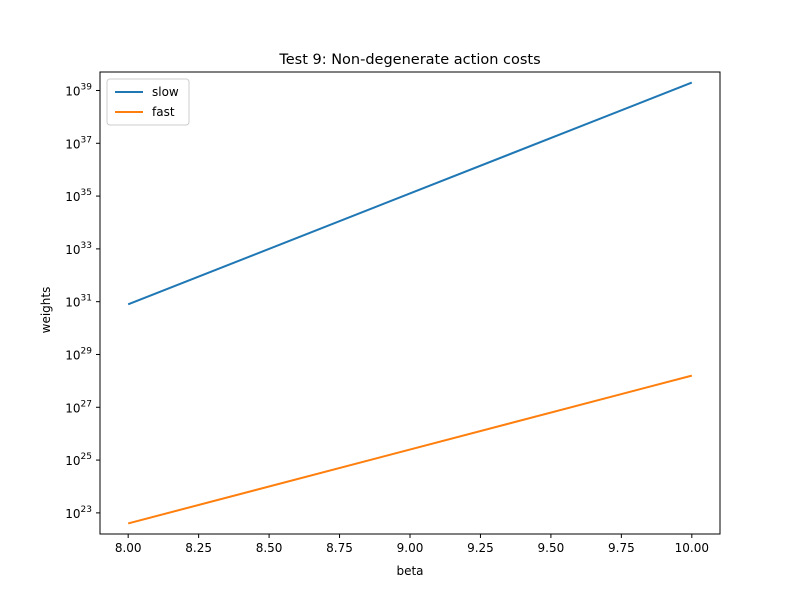 The width and height of the screenshot is (800, 600). What do you see at coordinates (78, 302) in the screenshot?
I see `y-tick-label: 1031` at bounding box center [78, 302].